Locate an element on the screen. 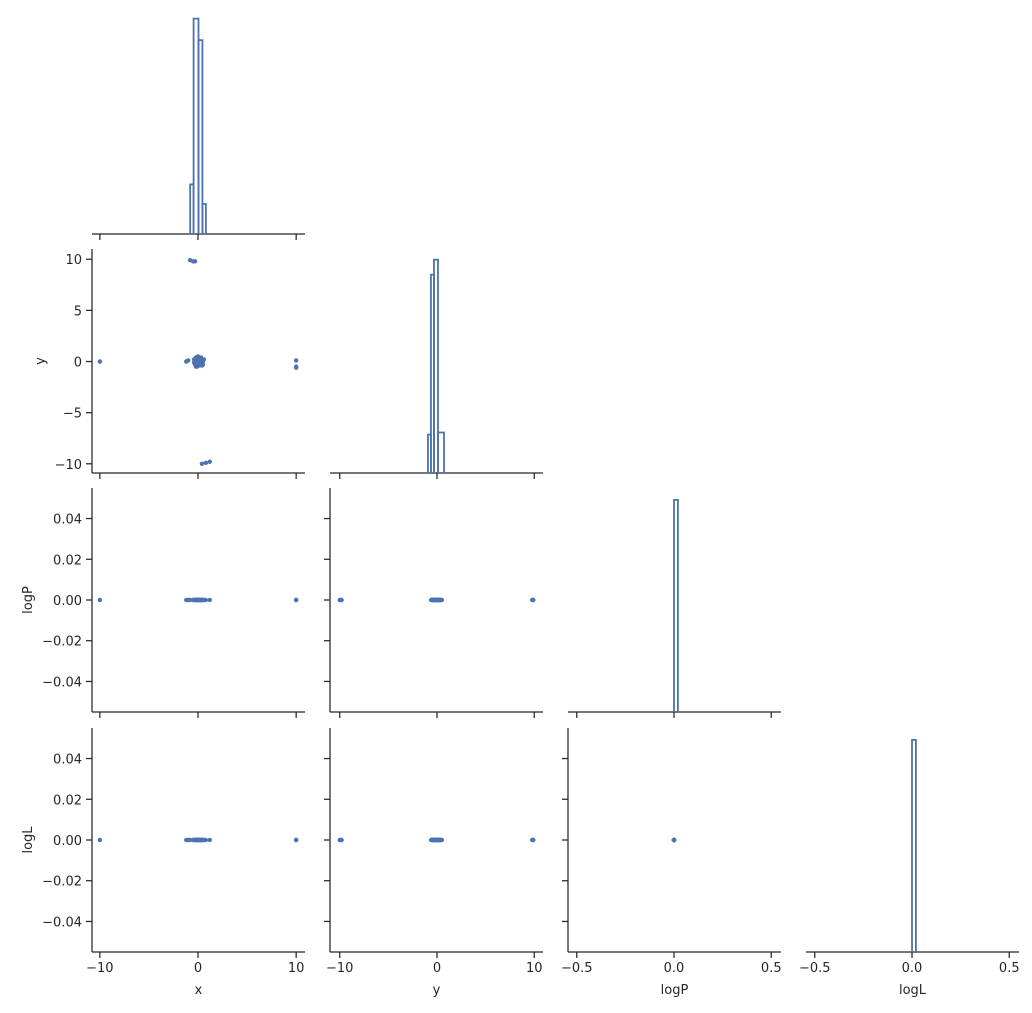  y-axis-label: logP is located at coordinates (28, 600).